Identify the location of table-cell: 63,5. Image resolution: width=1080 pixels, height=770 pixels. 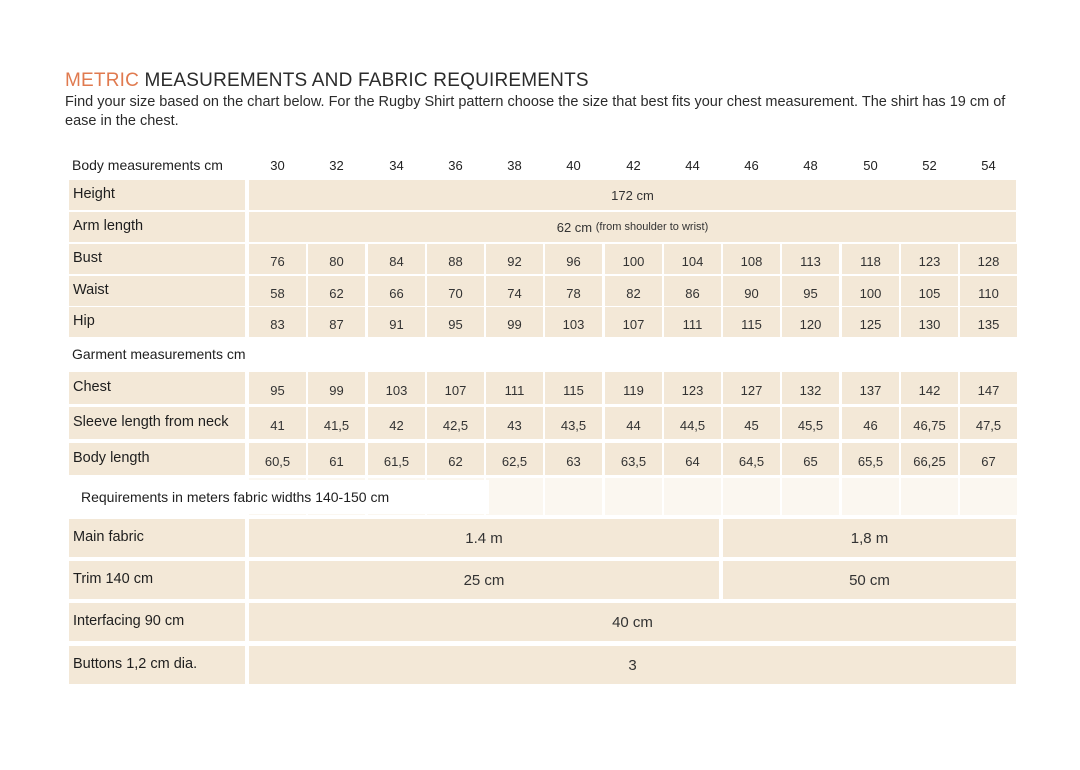
(633, 459).